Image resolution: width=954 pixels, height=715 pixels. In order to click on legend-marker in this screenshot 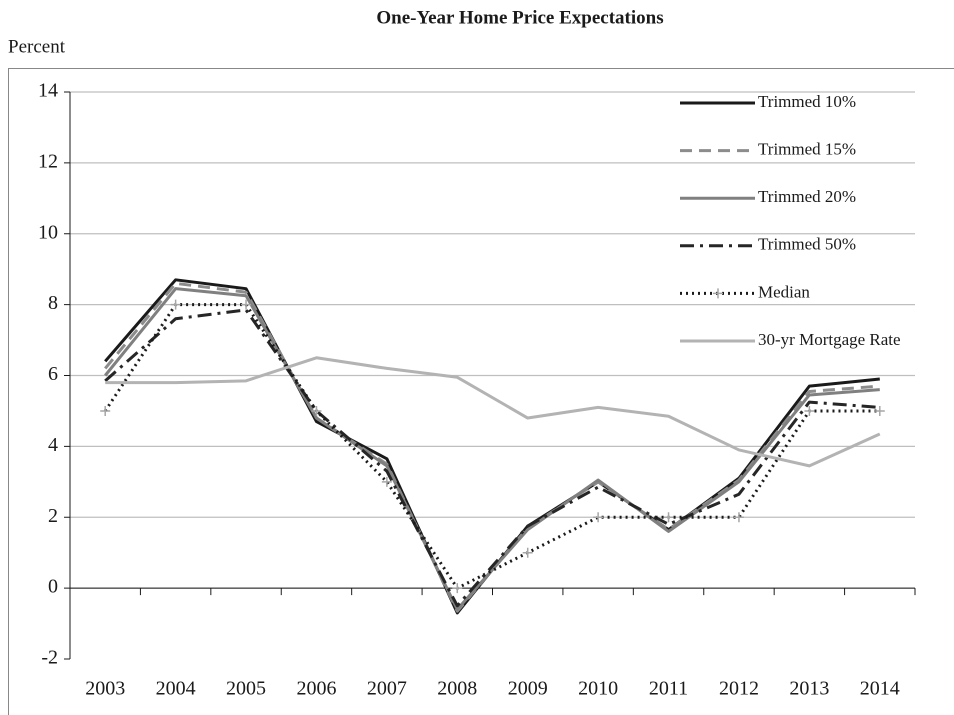, I will do `click(718, 293)`.